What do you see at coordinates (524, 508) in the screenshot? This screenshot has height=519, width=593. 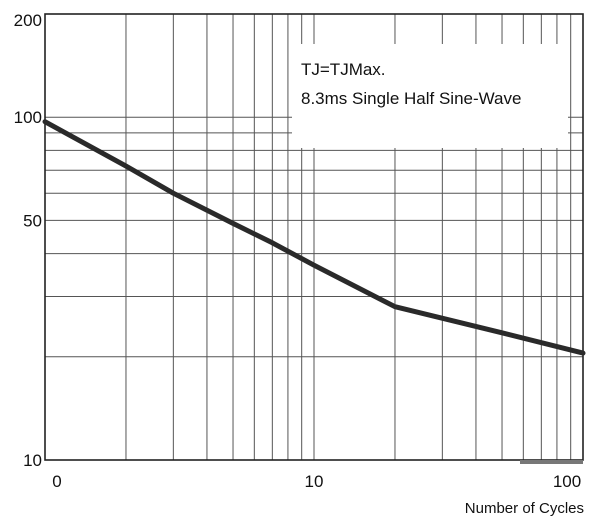 I see `x-axis-title: Number of Cycles` at bounding box center [524, 508].